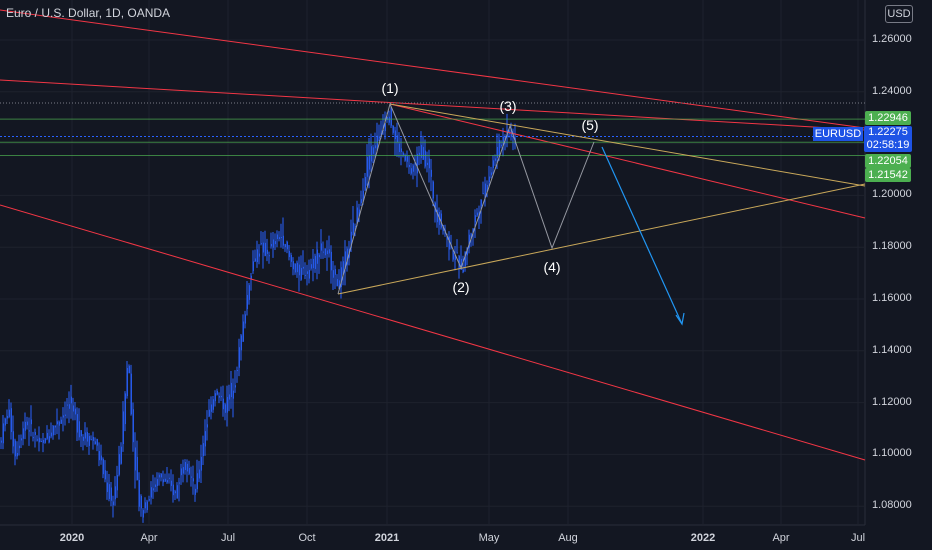 The width and height of the screenshot is (932, 550). I want to click on time-tick-label: 2022, so click(703, 538).